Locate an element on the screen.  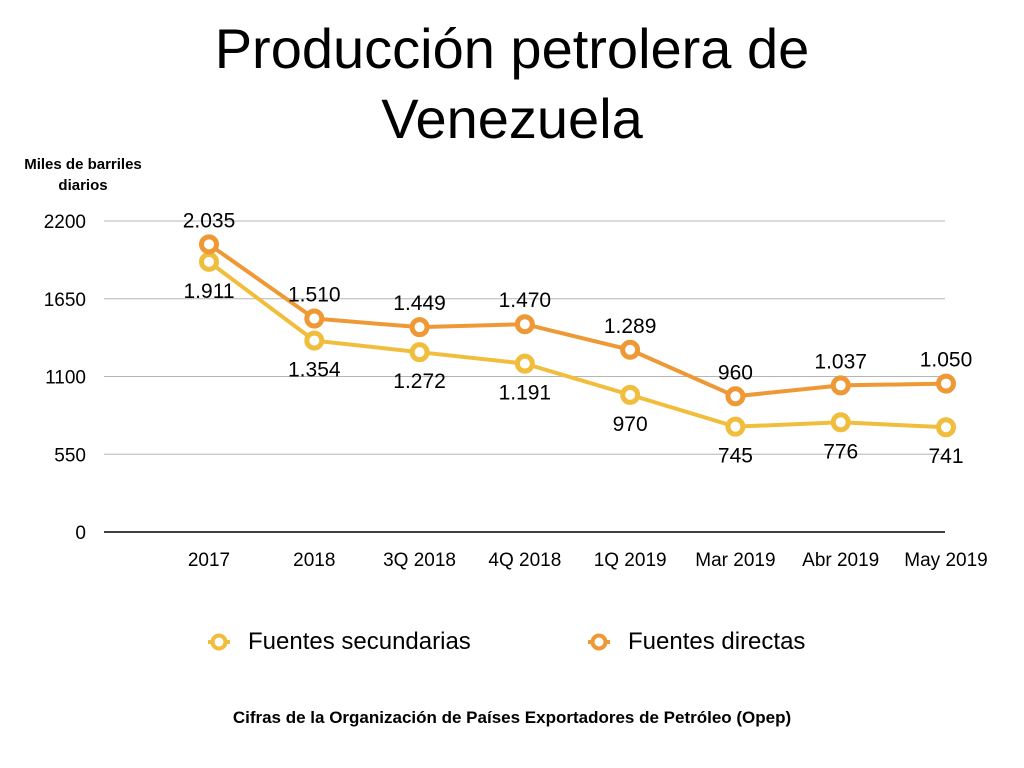
legend-item-fuentes-directas: Fuentes directas is located at coordinates (696, 642).